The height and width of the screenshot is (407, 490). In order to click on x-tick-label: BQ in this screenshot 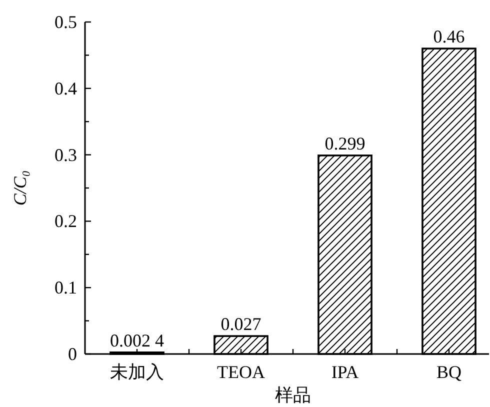, I will do `click(449, 372)`.